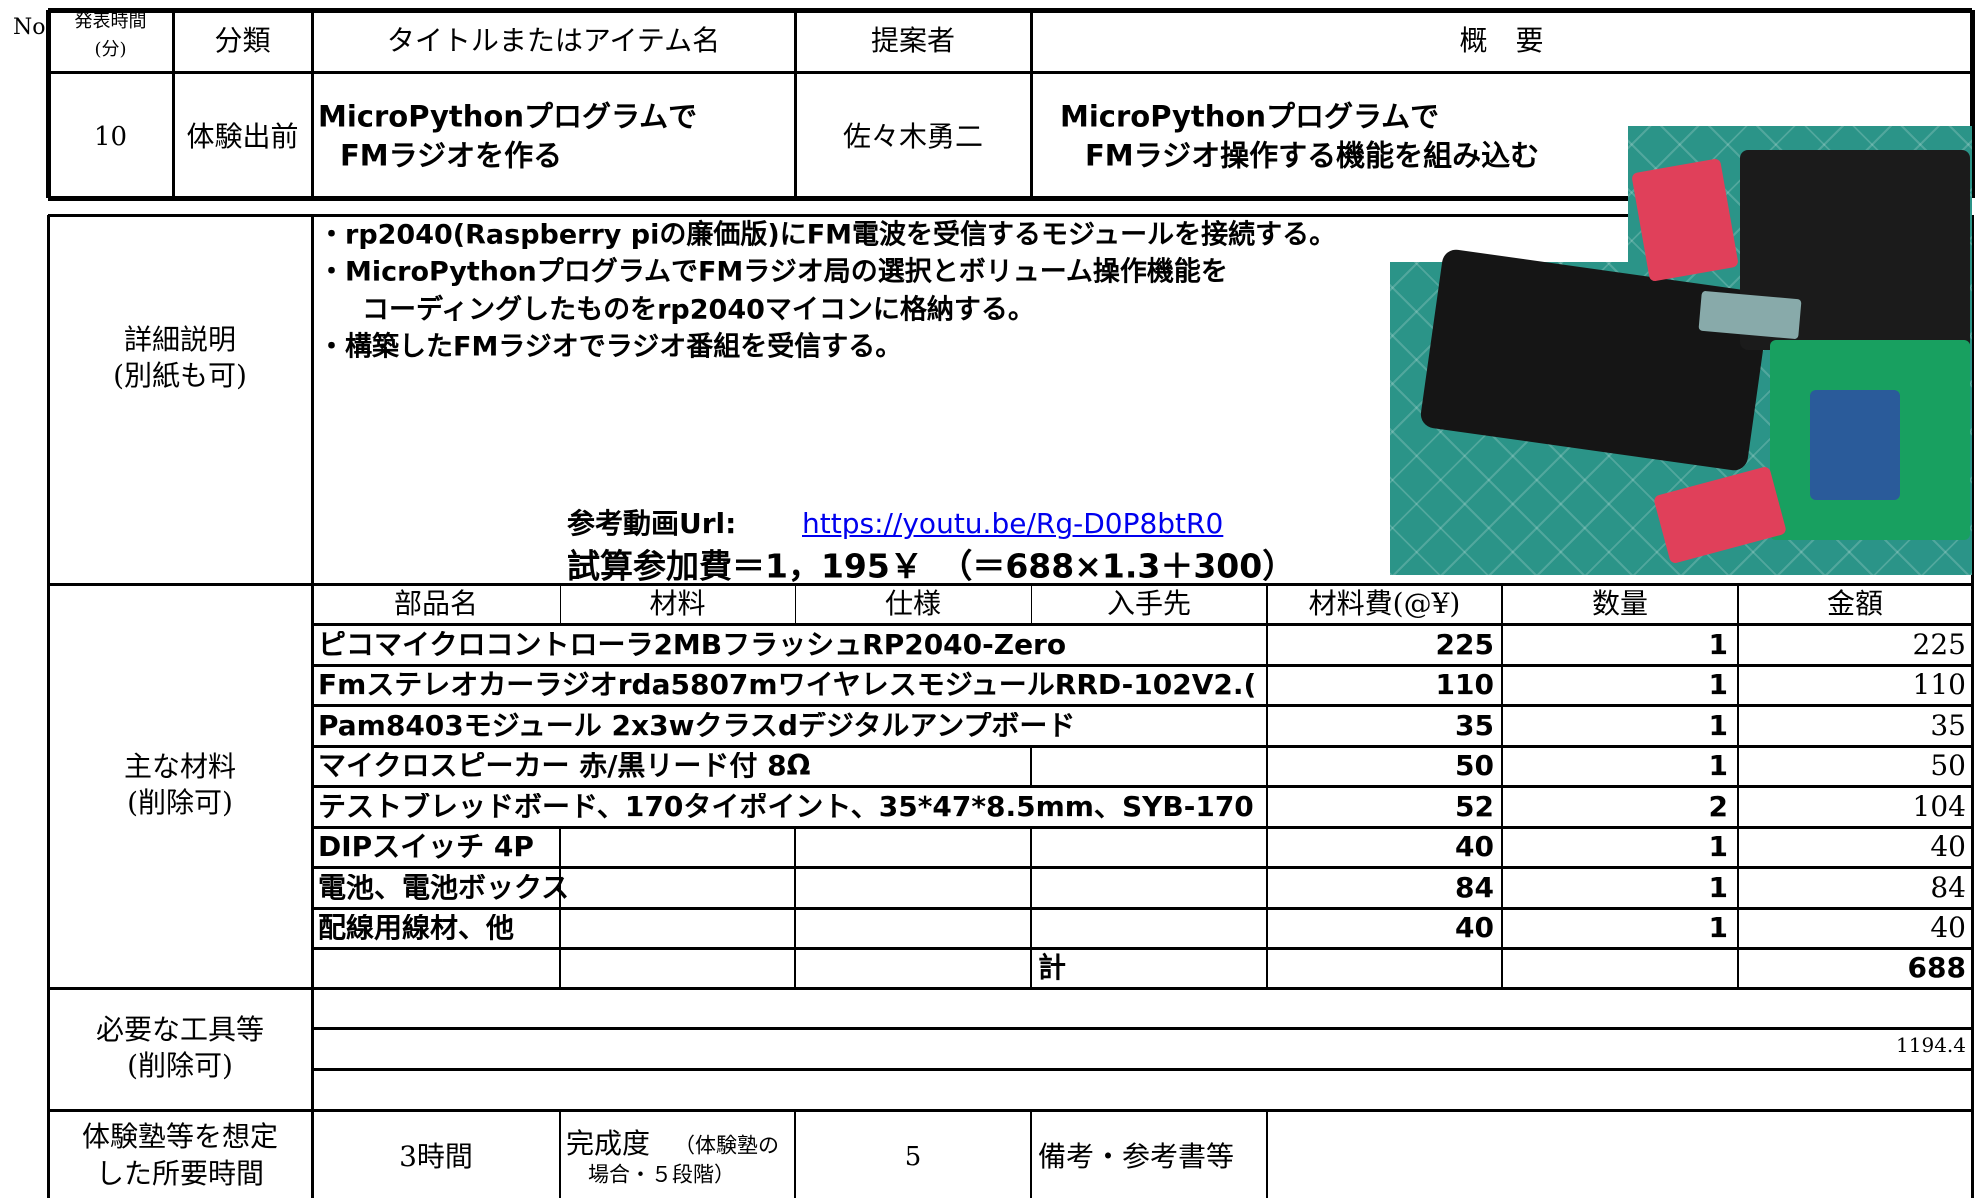 The height and width of the screenshot is (1198, 1982). What do you see at coordinates (110, 137) in the screenshot?
I see `item-time: 10` at bounding box center [110, 137].